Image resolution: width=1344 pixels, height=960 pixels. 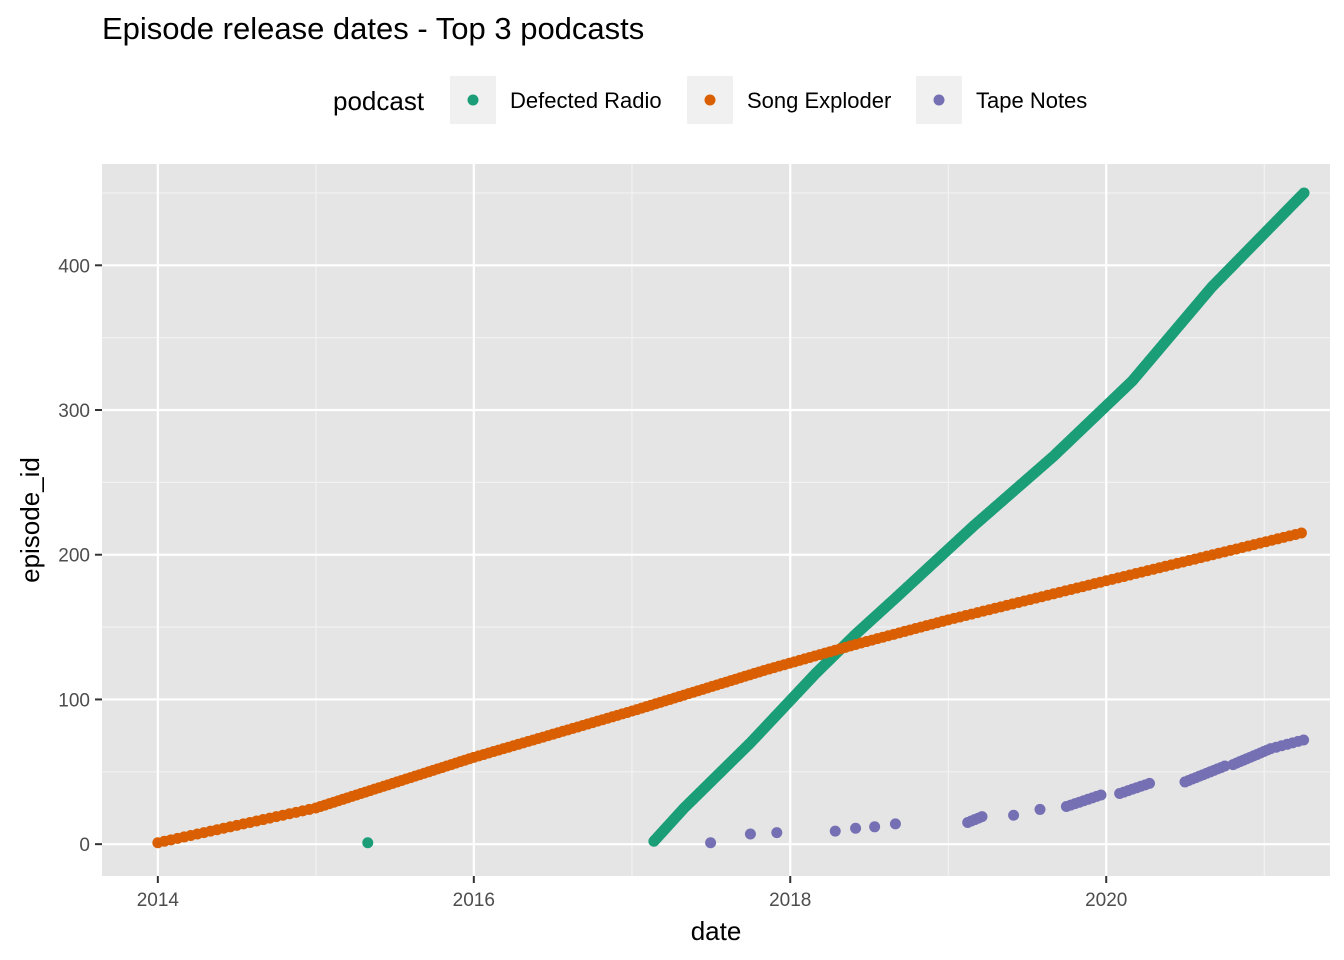 What do you see at coordinates (819, 100) in the screenshot?
I see `legend-label: Song Exploder` at bounding box center [819, 100].